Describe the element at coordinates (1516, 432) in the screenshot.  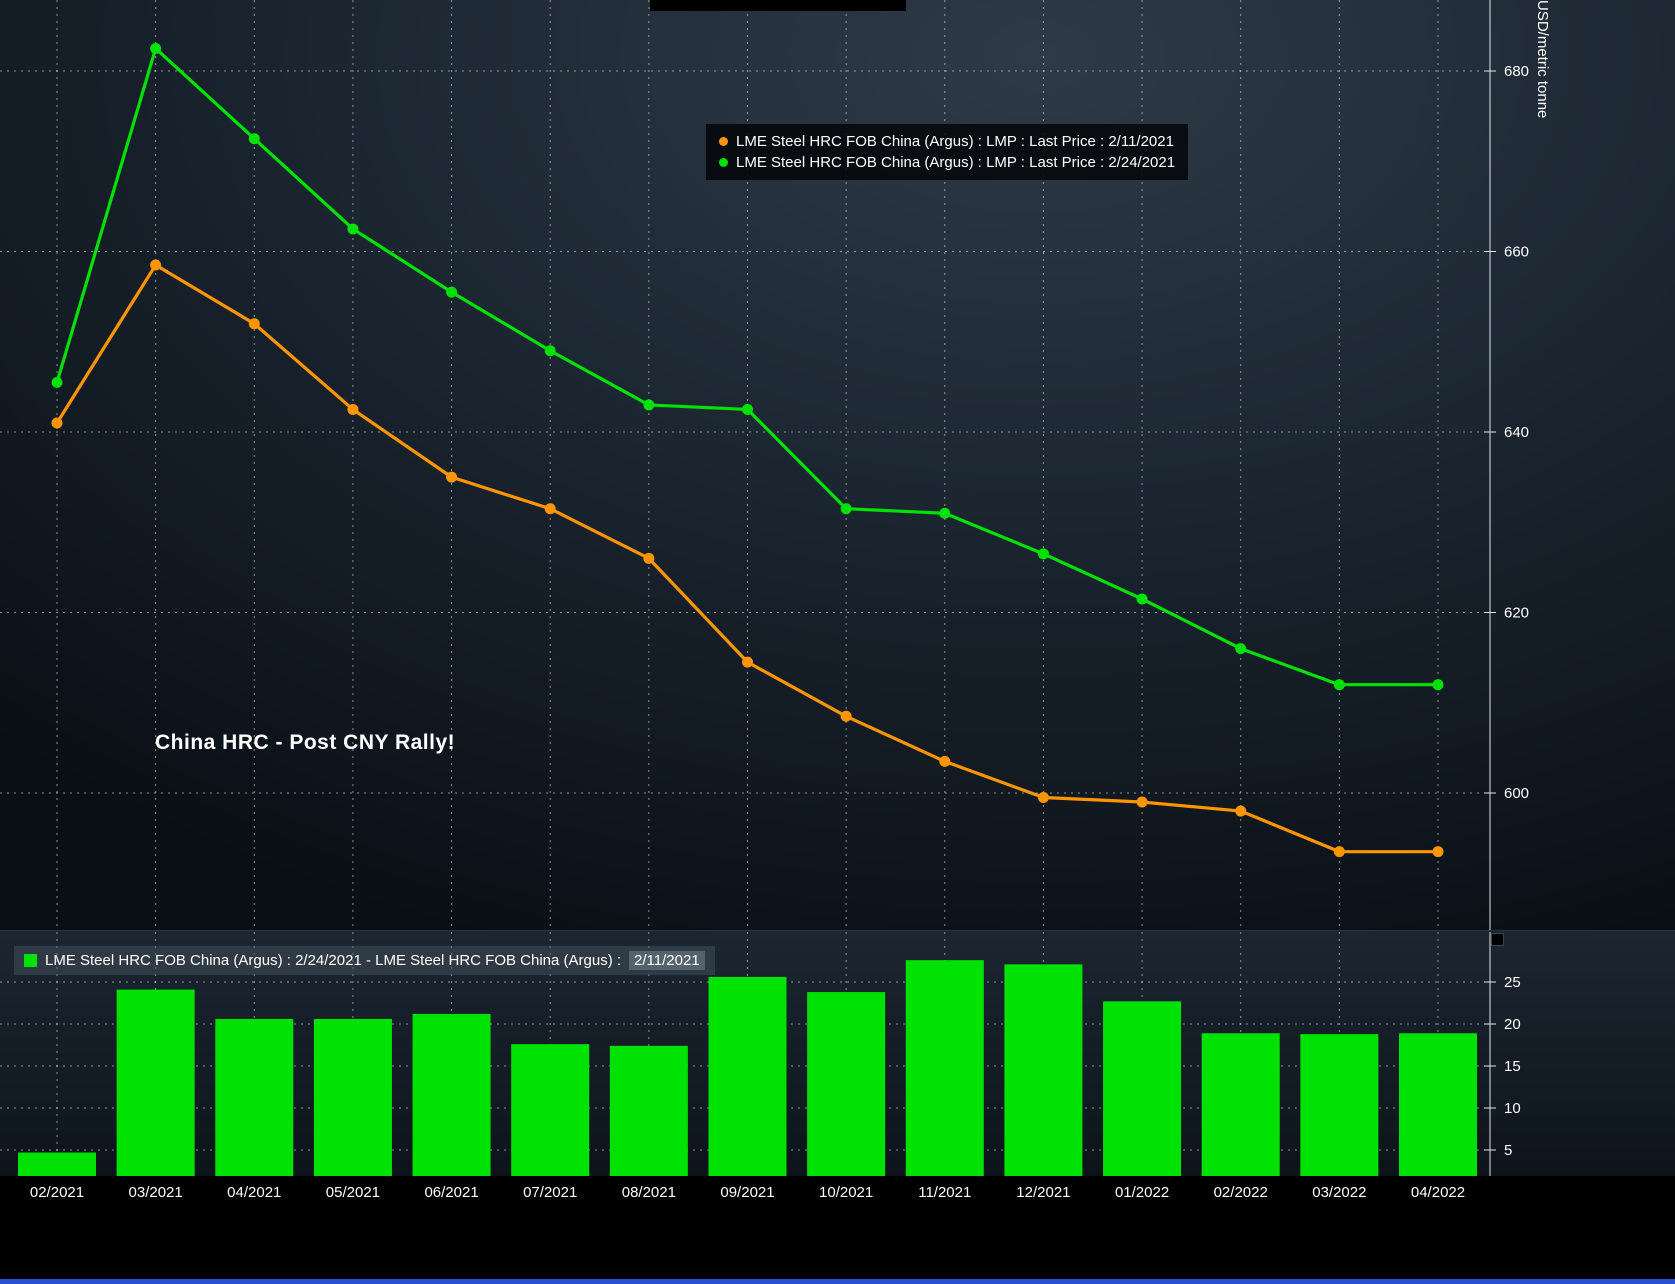
I see `axis-tick-label: 640` at that location.